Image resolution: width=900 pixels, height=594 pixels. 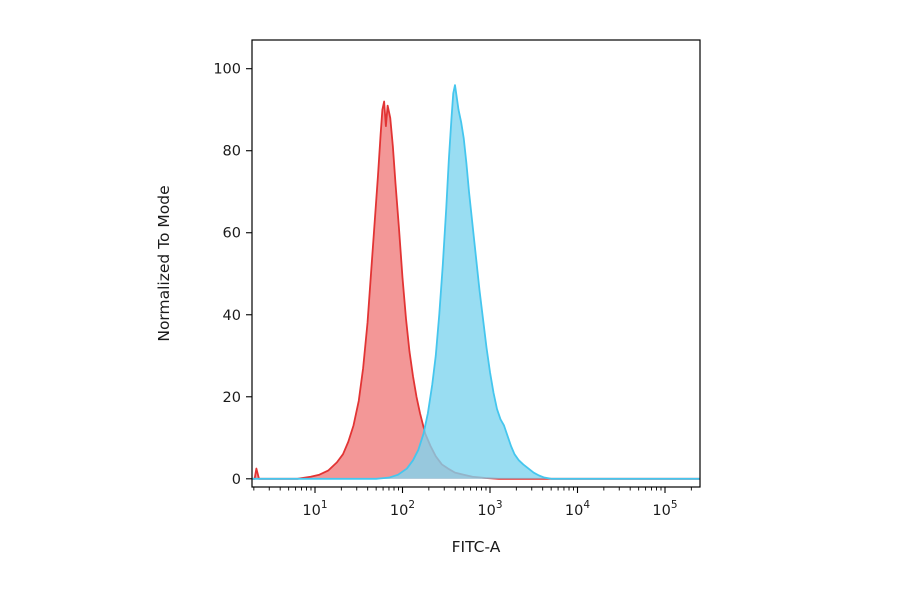 What do you see at coordinates (232, 316) in the screenshot?
I see `y-tick-label-40: 40` at bounding box center [232, 316].